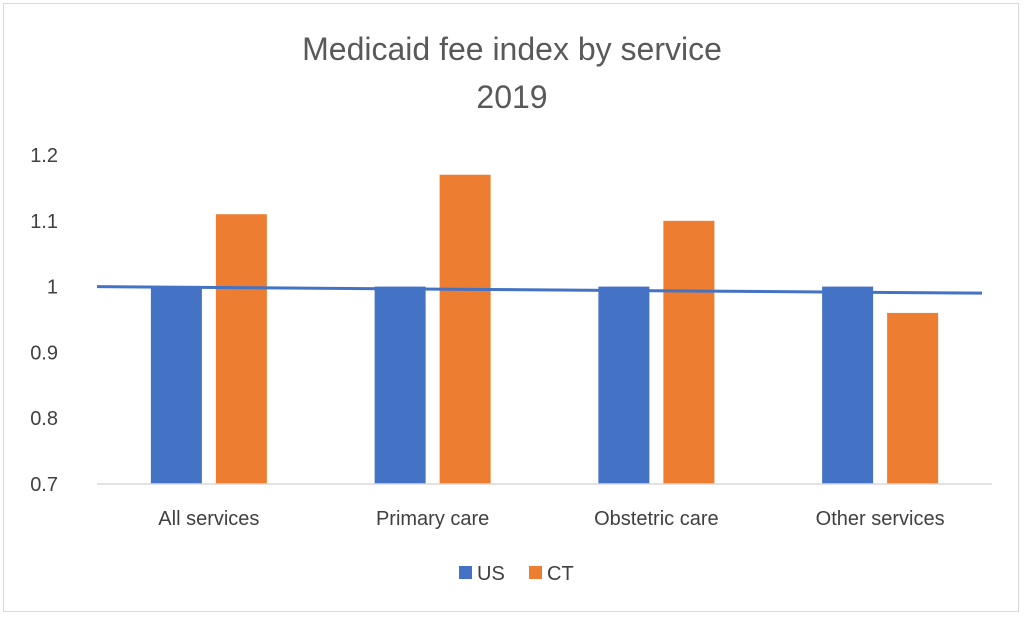  I want to click on y-tick-label: 0.7, so click(44, 485).